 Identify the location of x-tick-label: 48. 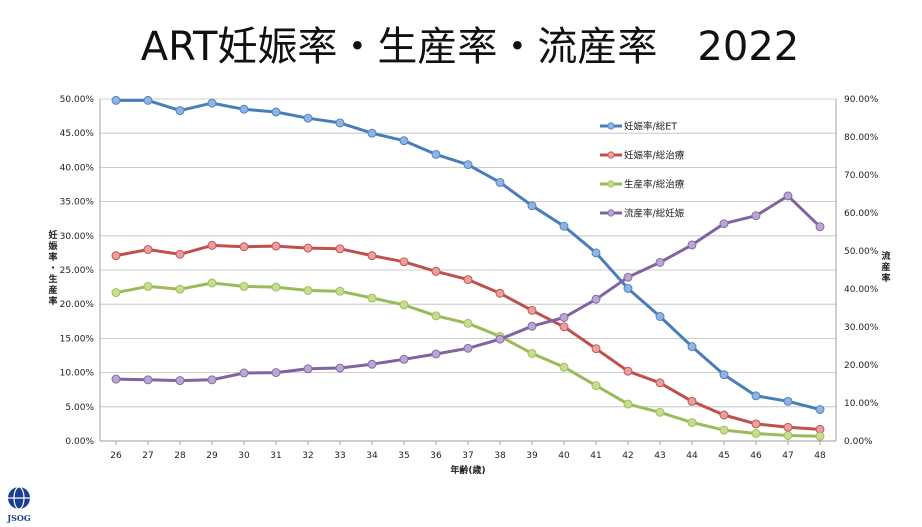
(820, 456).